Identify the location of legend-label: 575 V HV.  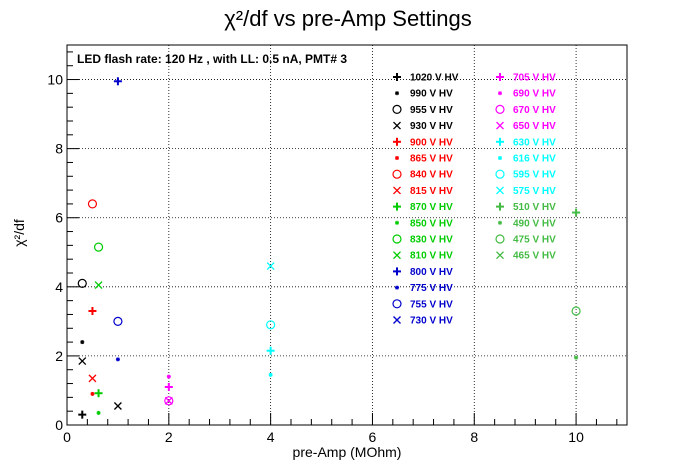
(534, 191).